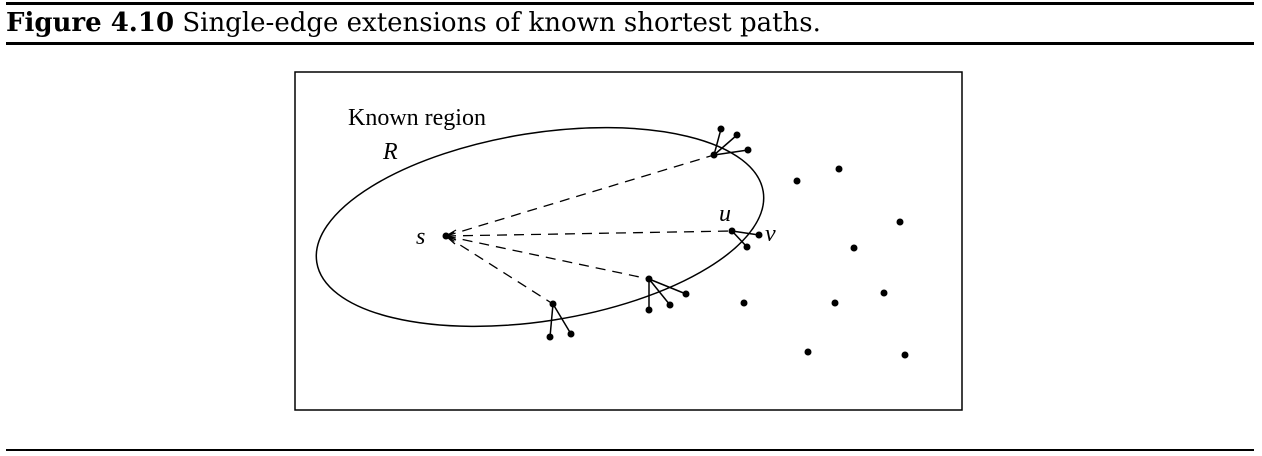  Describe the element at coordinates (630, 43) in the screenshot. I see `caption-rule` at that location.